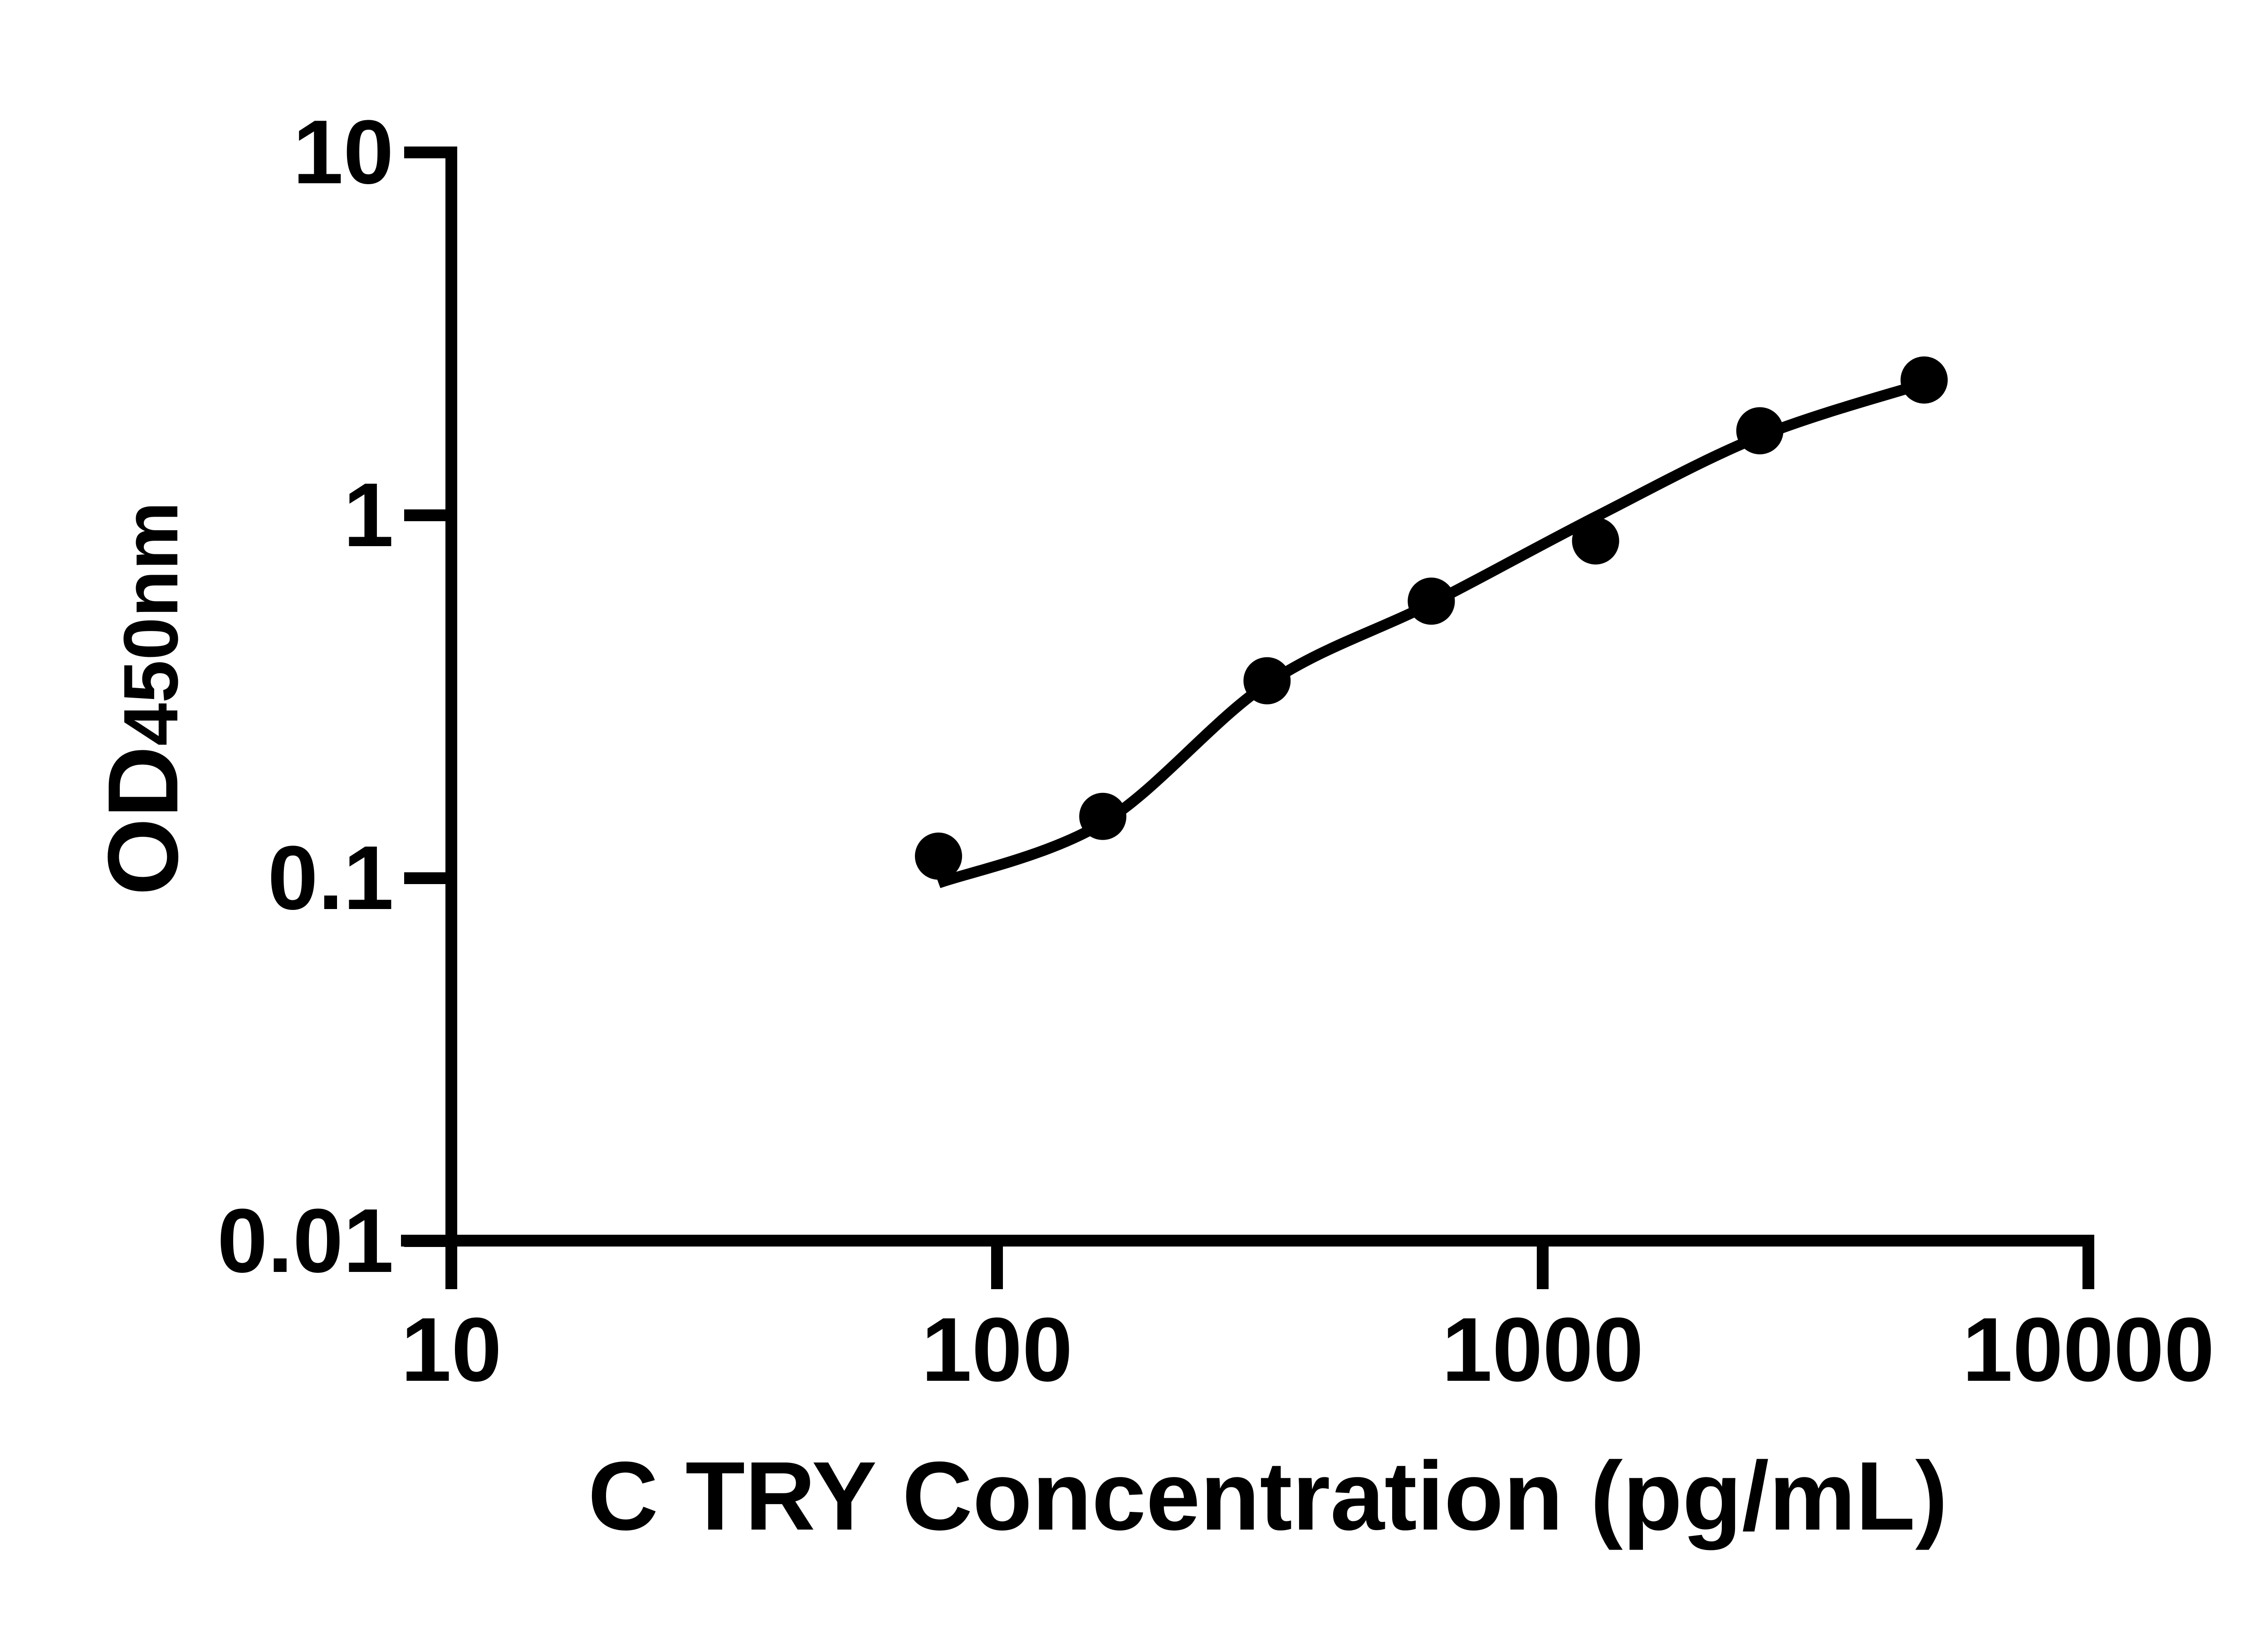 The width and height of the screenshot is (2268, 1633). Describe the element at coordinates (425, 878) in the screenshot. I see `y-tick-0.1` at that location.